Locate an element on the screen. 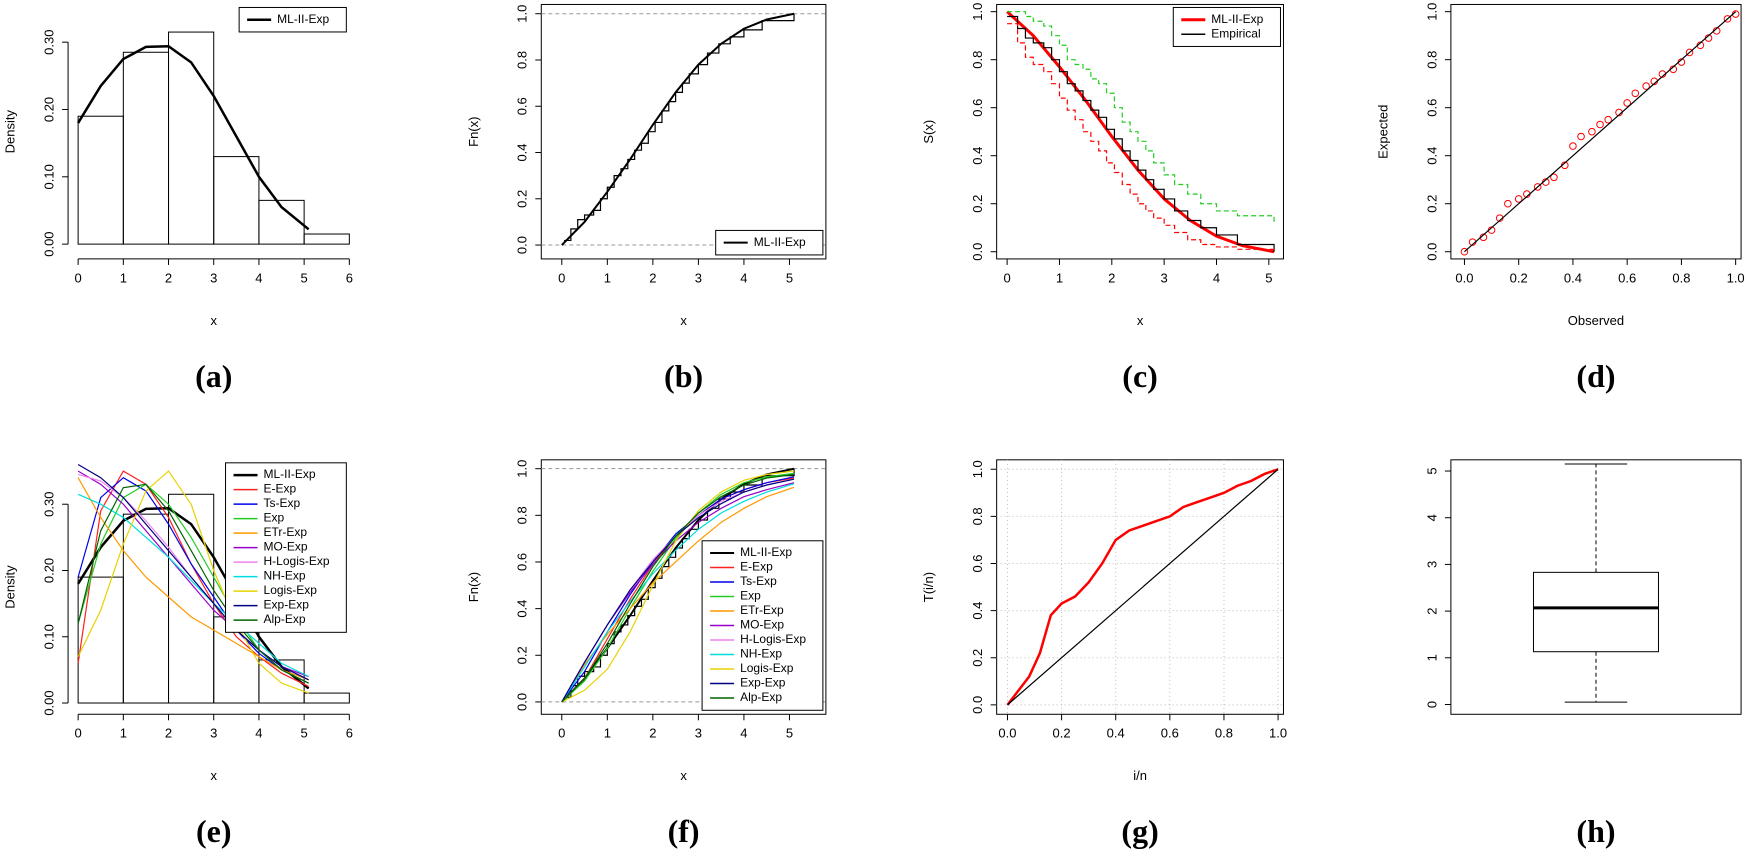 The width and height of the screenshot is (1750, 859). legend-label: H-Logis-Exp is located at coordinates (773, 639).